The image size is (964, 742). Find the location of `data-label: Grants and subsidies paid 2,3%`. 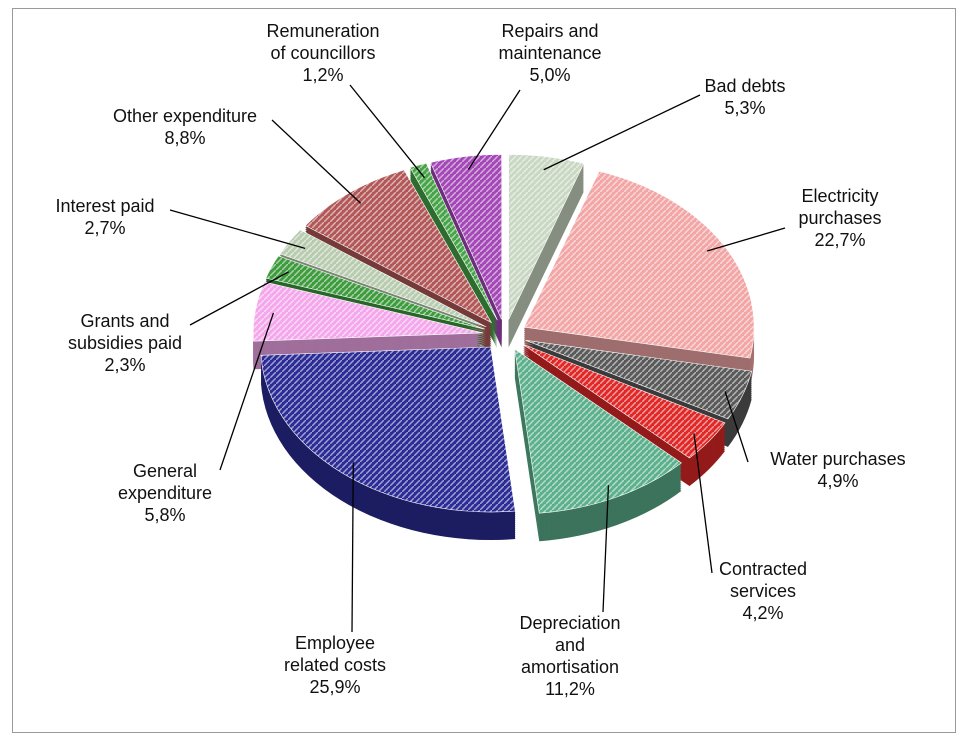

data-label: Grants and subsidies paid 2,3% is located at coordinates (125, 343).